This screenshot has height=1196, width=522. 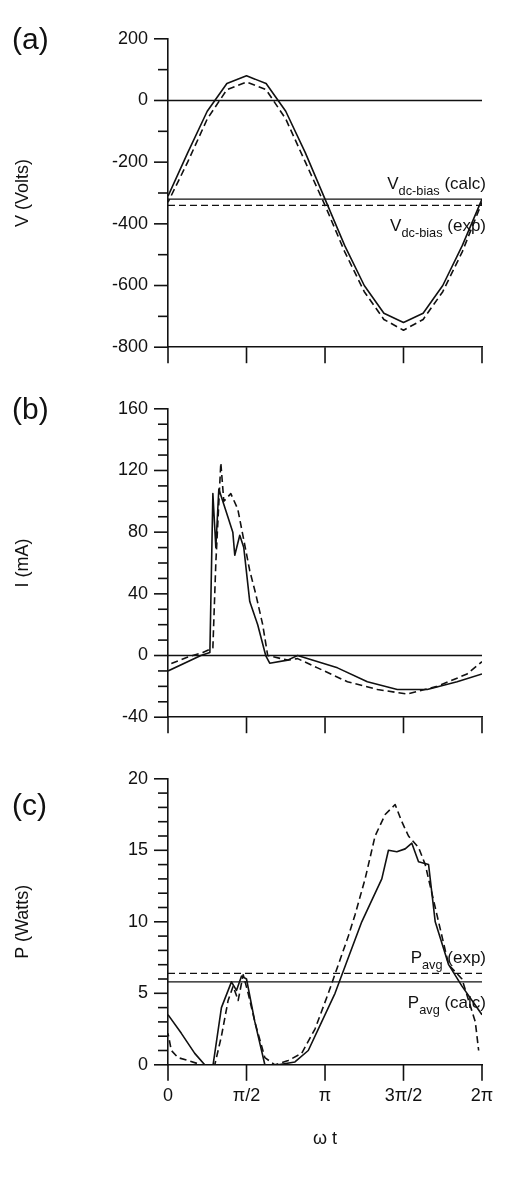 I want to click on chart-title: (c), so click(x=29, y=805).